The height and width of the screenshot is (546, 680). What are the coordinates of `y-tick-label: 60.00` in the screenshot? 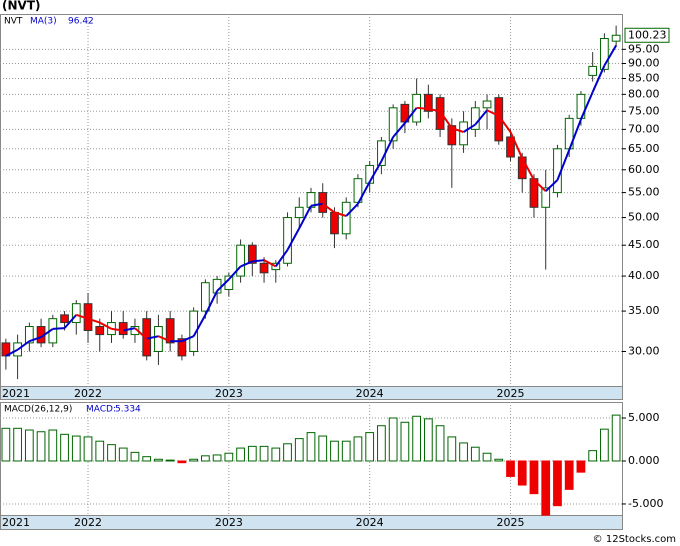 It's located at (644, 169).